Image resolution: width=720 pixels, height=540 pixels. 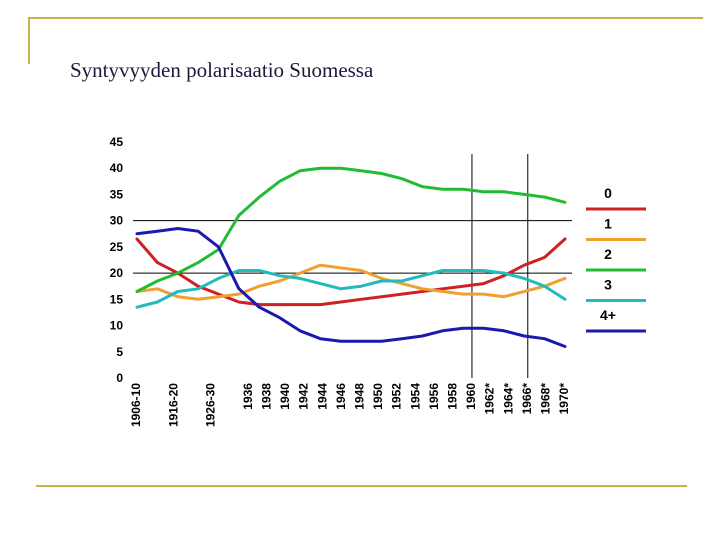 I want to click on x-tick-label: 1950, so click(x=378, y=396).